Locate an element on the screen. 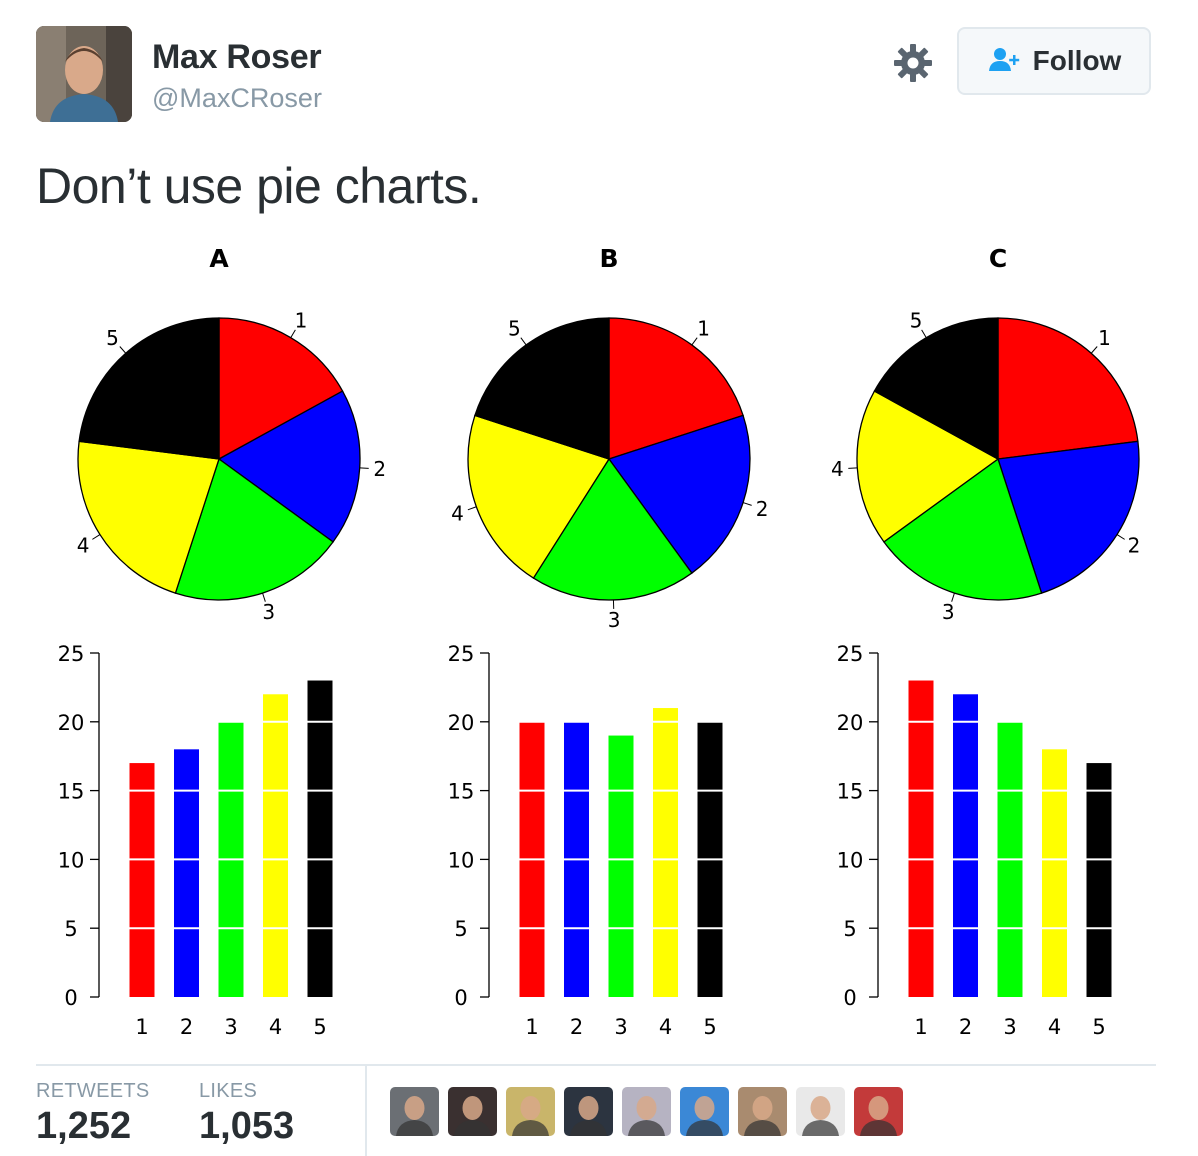  retweets-label: RETWEETS is located at coordinates (93, 1091).